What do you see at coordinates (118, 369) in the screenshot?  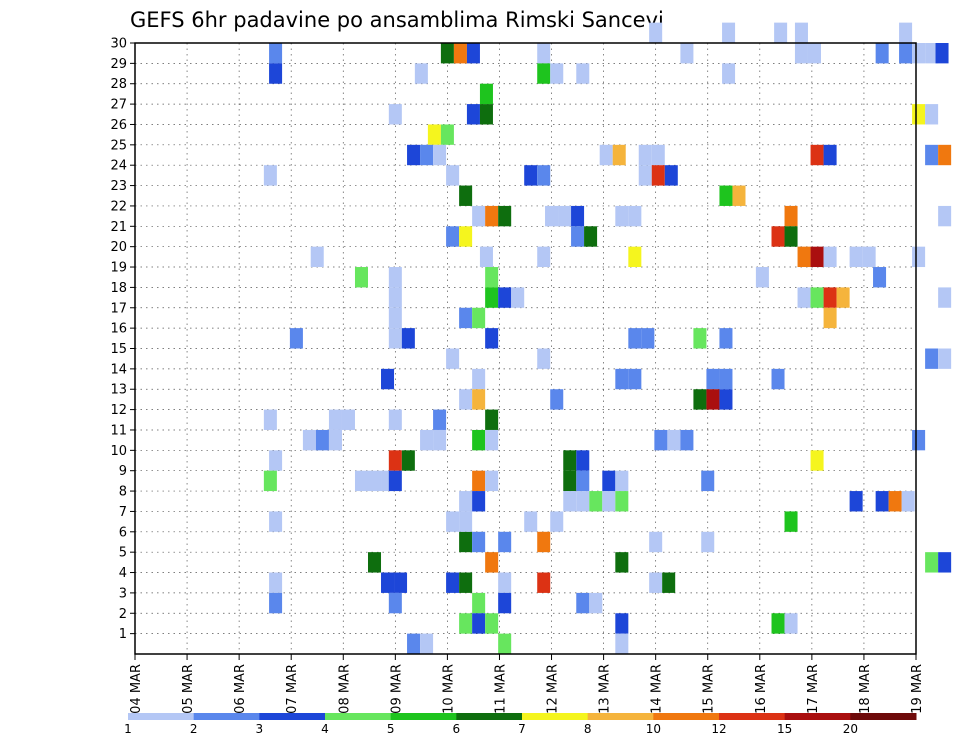 I see `y-tick-label: 14` at bounding box center [118, 369].